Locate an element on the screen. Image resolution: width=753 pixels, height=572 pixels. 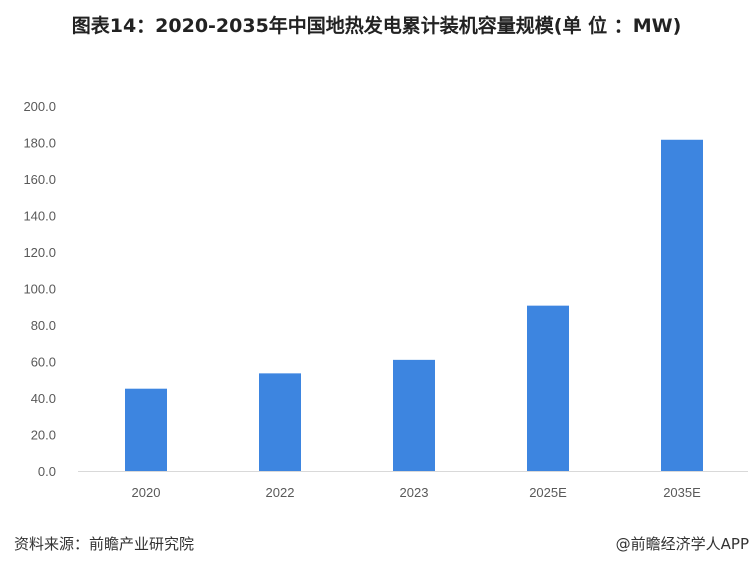
y-tick-label: 40.0 is located at coordinates (43, 398).